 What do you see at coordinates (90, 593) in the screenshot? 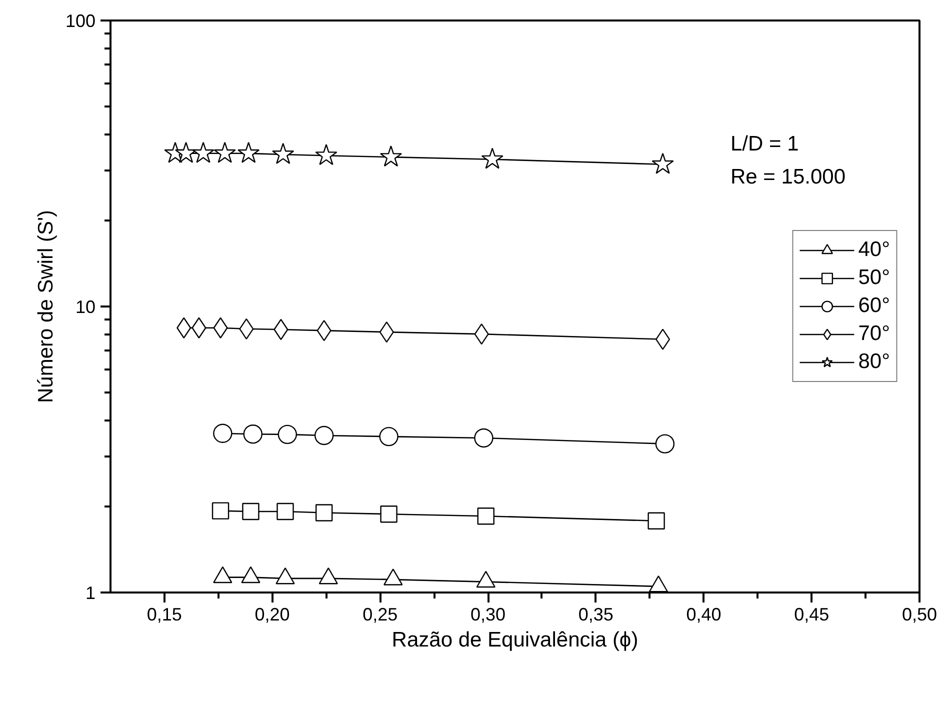
I see `y-tick-label: 1` at bounding box center [90, 593].